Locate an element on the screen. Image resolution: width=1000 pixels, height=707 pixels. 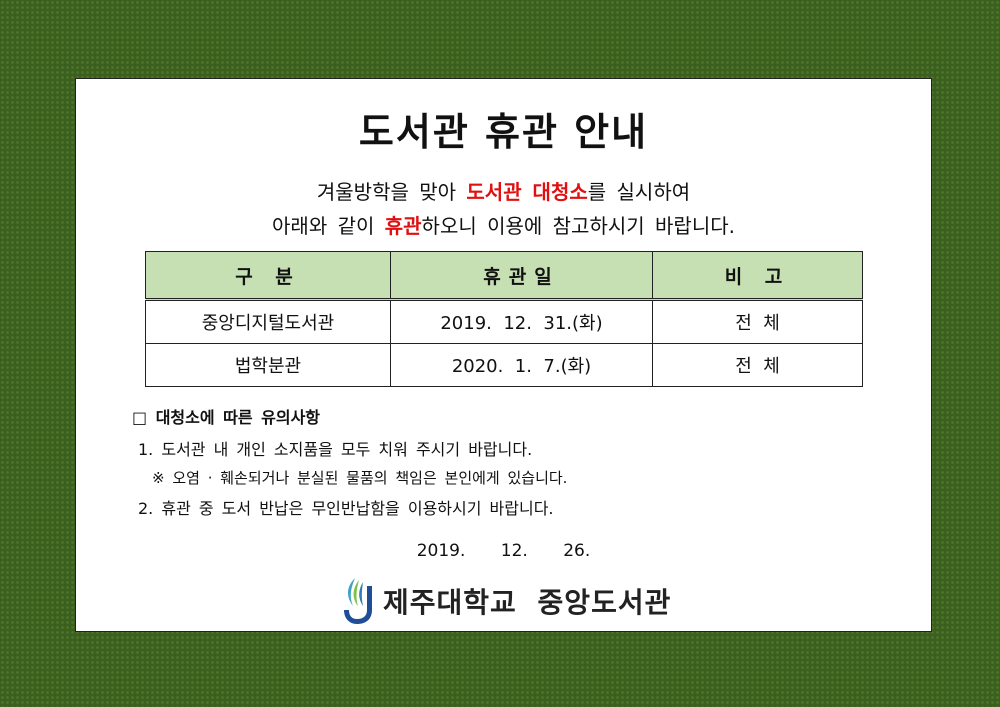
intro-text: 하오니 이용에 참고하시기 바랍니다. is located at coordinates (578, 226).